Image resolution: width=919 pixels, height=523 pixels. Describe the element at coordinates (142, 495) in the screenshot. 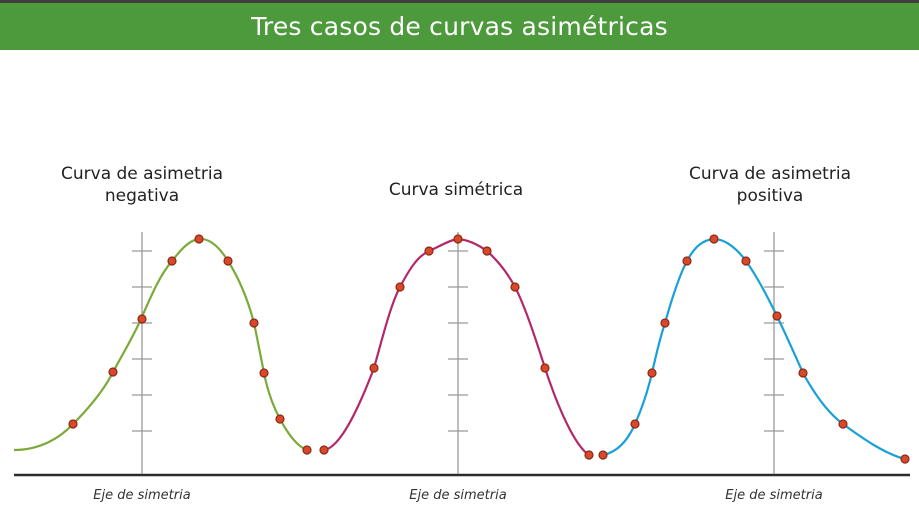

I see `axis-label-negative: Eje de simetria` at that location.